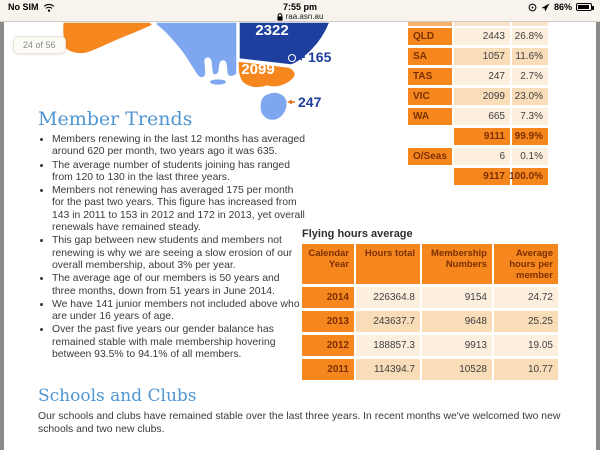 This screenshot has width=600, height=450. What do you see at coordinates (457, 345) in the screenshot?
I see `members-cell: 9913` at bounding box center [457, 345].